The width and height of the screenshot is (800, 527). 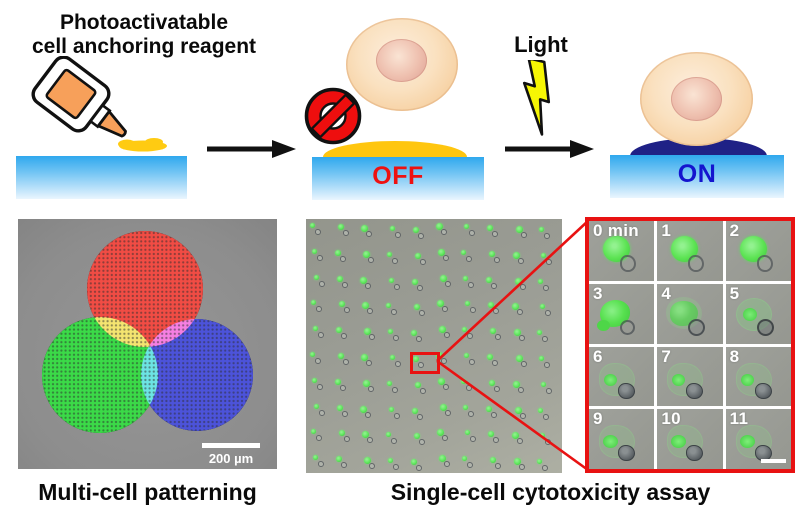 I want to click on substrate-surface-left, so click(x=101, y=177).